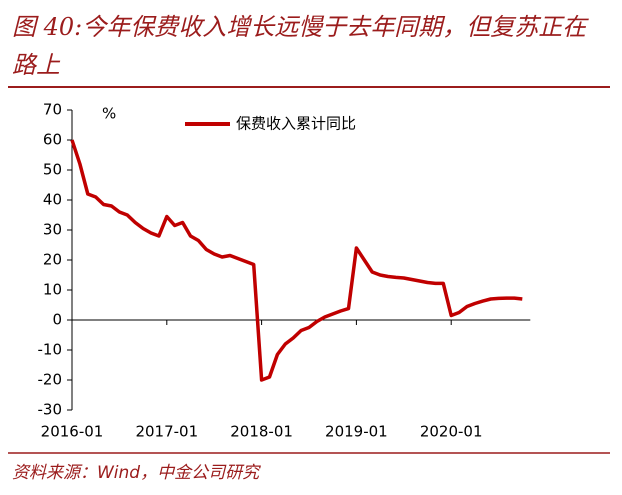 This screenshot has width=622, height=495. Describe the element at coordinates (299, 46) in the screenshot. I see `chart-title: 图 40:今年保费收入增长远慢于去年同期，但复苏正在路上` at that location.